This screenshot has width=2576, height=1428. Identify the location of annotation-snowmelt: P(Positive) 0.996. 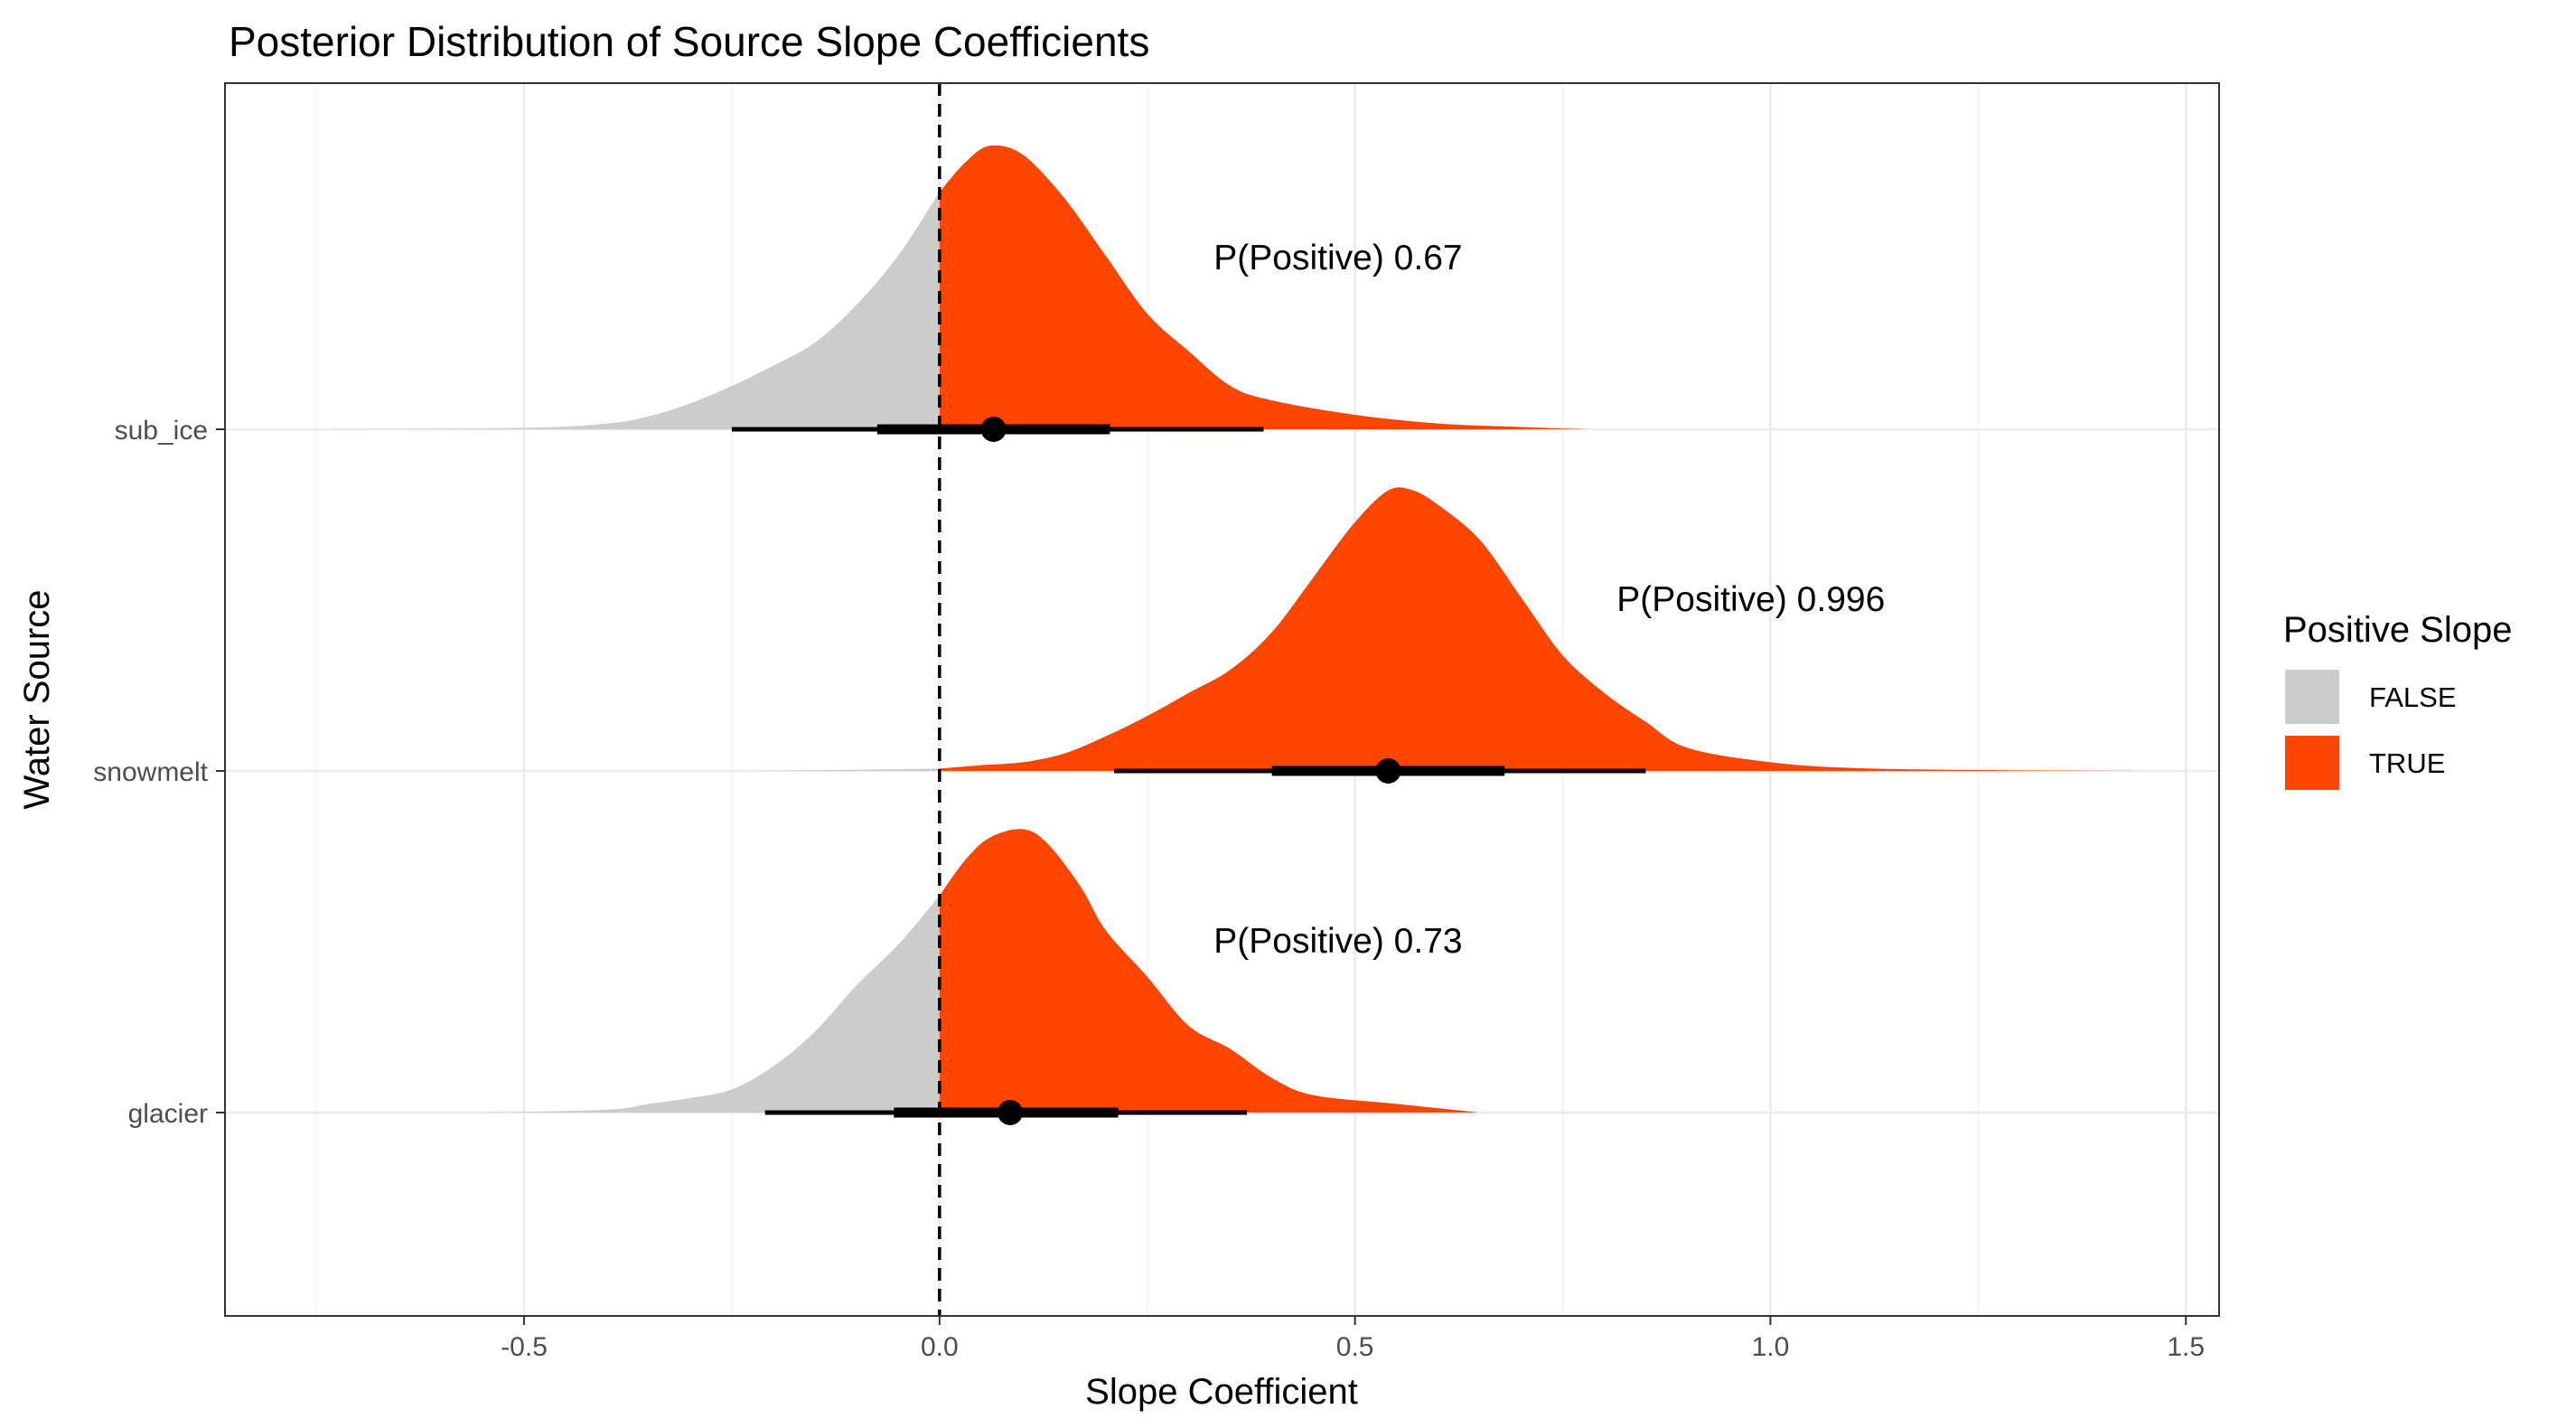
(1750, 600).